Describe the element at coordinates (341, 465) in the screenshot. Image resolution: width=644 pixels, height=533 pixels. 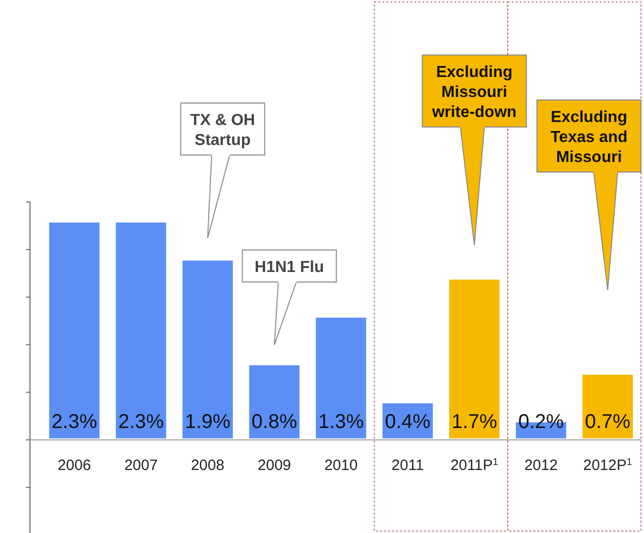
I see `x-tick-label: 2010` at that location.